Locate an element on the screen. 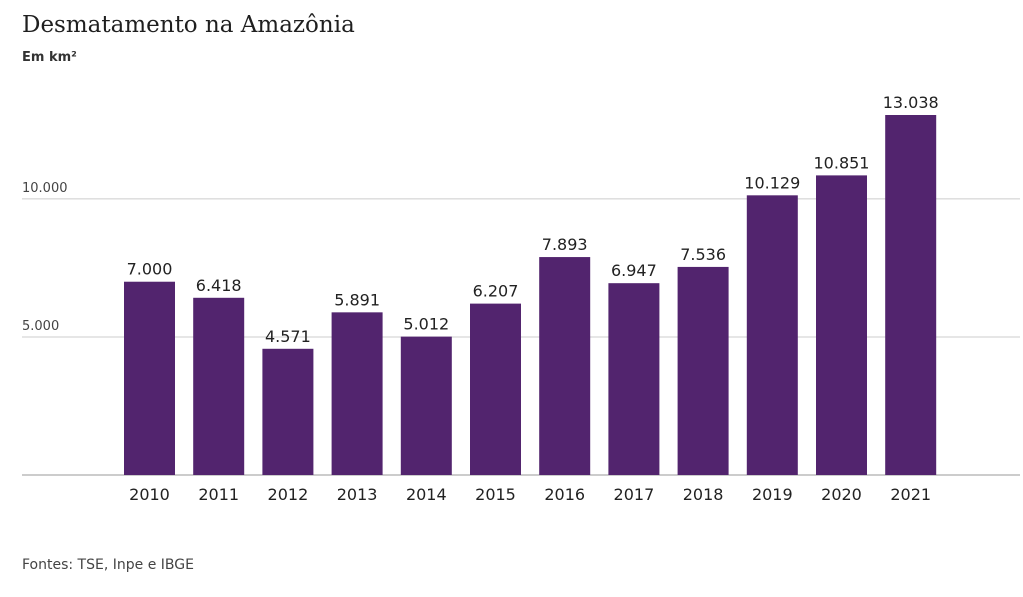 The height and width of the screenshot is (597, 1023). value-label-2012: 4.571 is located at coordinates (288, 336).